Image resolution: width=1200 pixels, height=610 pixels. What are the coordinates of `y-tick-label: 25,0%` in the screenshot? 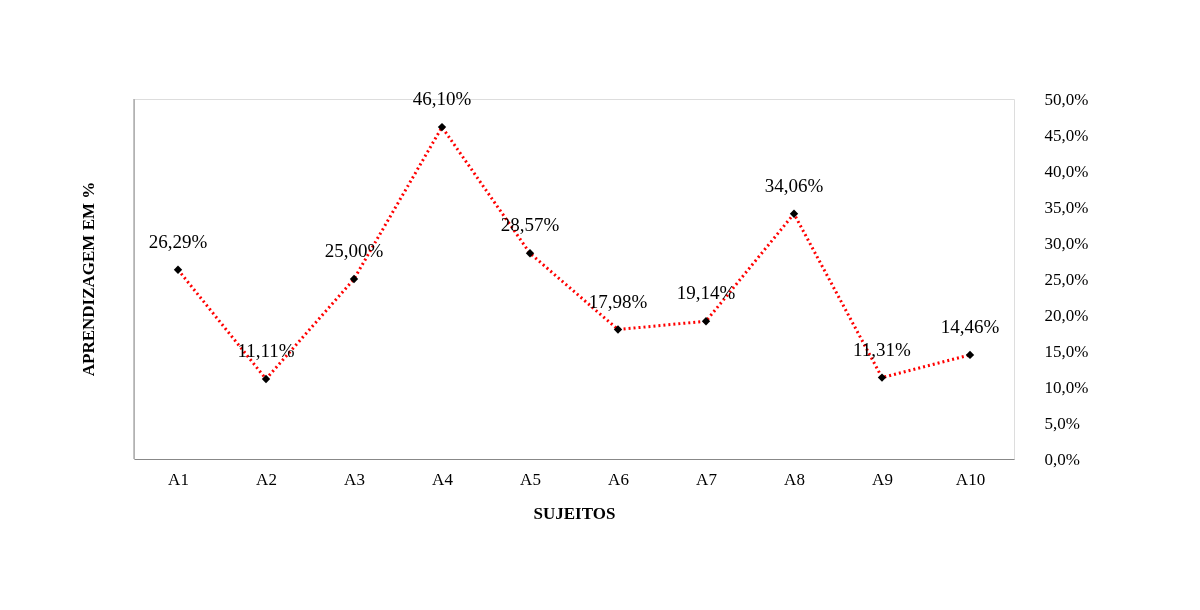 It's located at (1066, 279).